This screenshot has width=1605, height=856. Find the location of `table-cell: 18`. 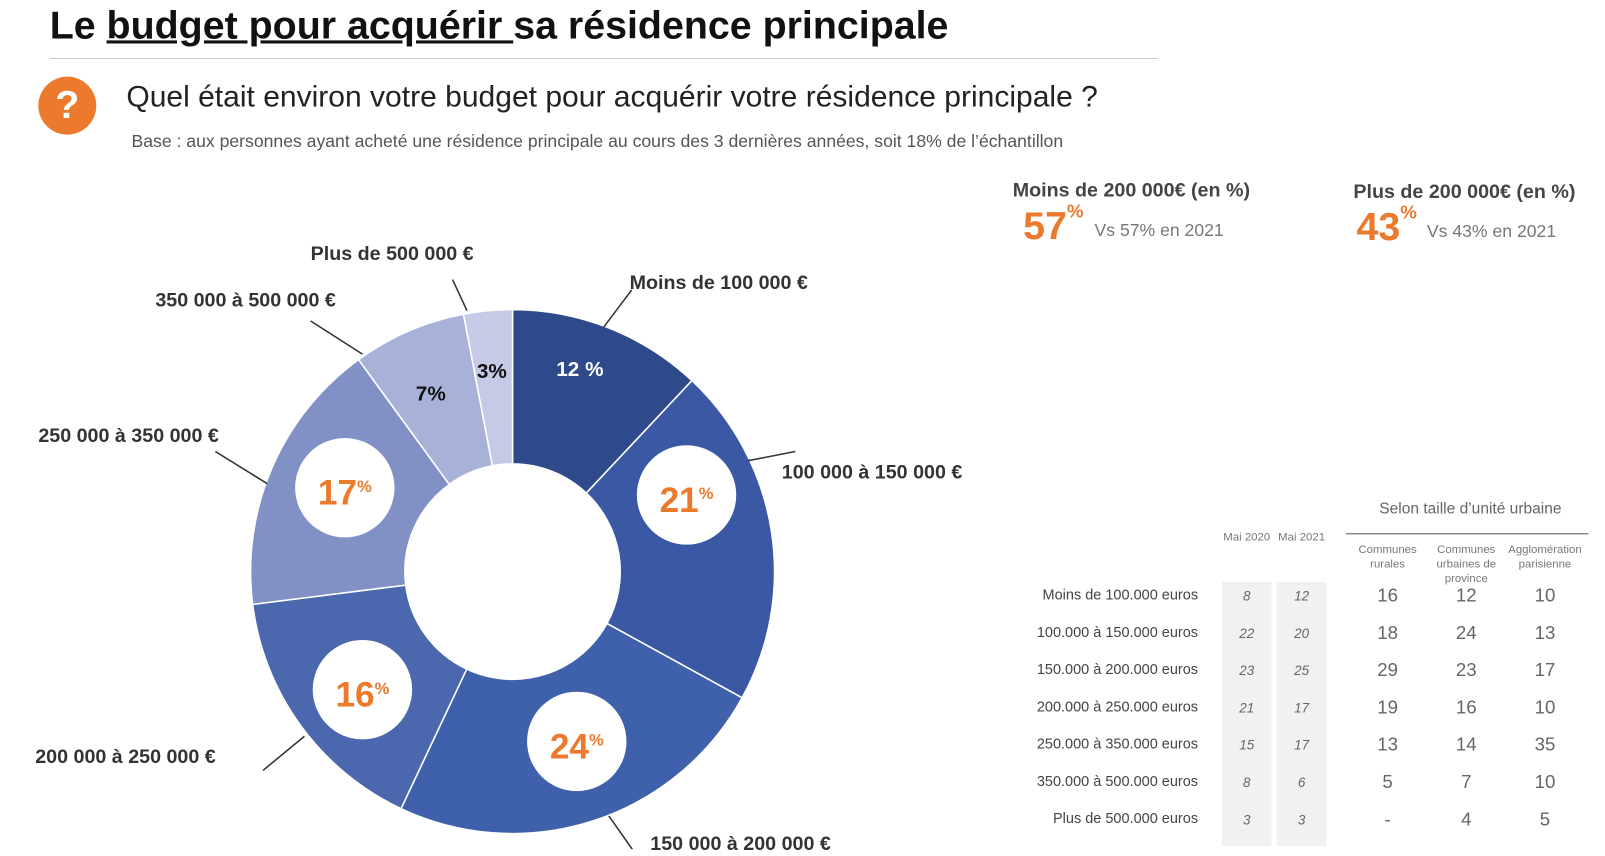

table-cell: 18 is located at coordinates (1387, 633).